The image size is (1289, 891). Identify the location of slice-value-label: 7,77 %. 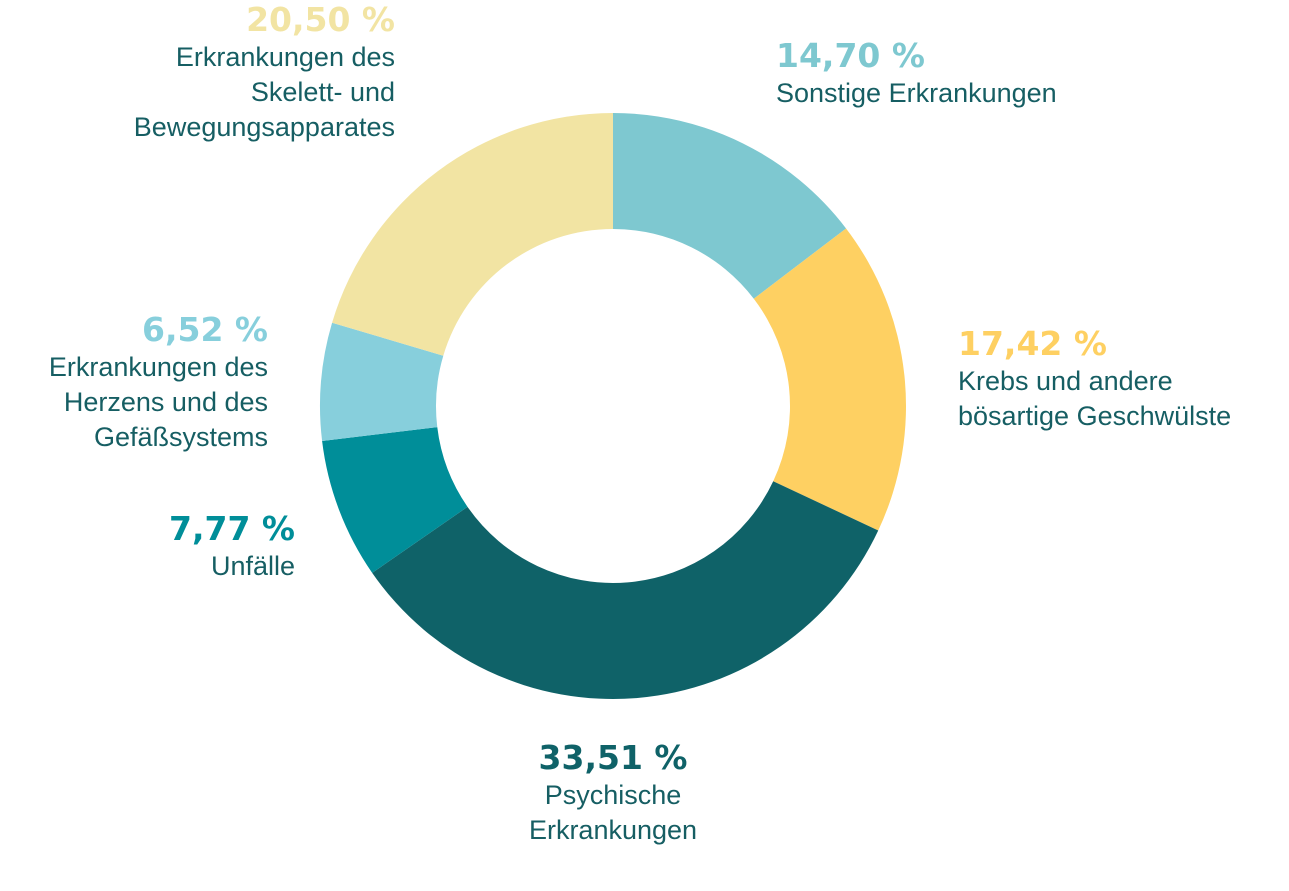
(232, 528).